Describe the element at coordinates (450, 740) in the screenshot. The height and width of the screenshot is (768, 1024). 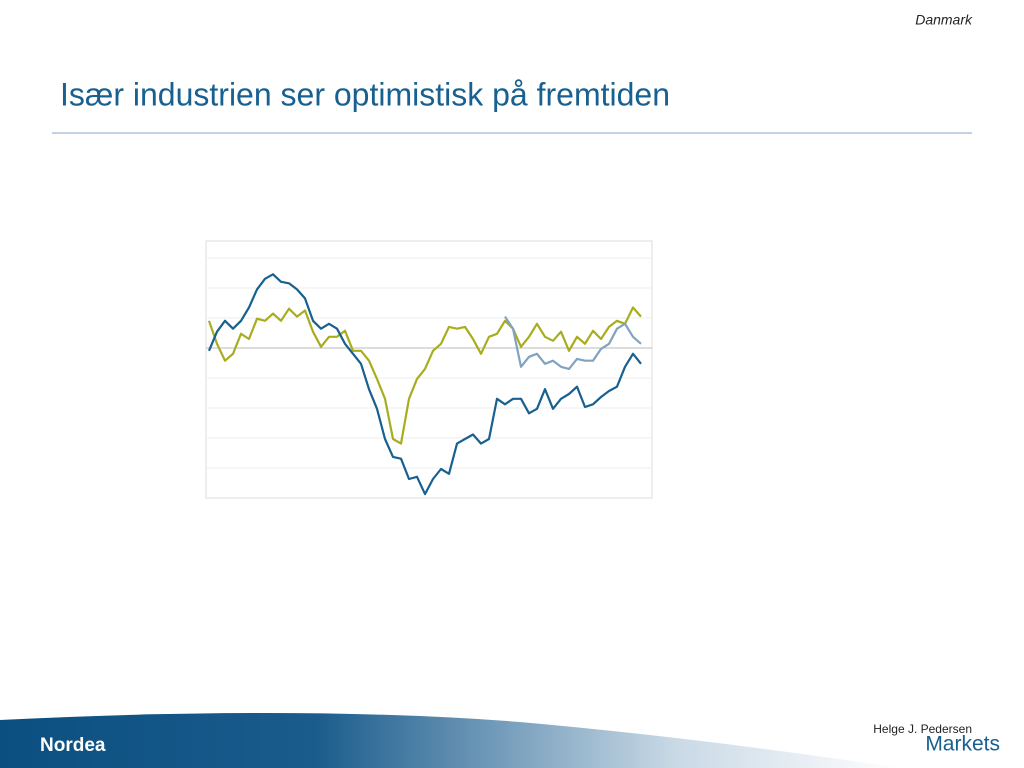
I see `footer-wave` at that location.